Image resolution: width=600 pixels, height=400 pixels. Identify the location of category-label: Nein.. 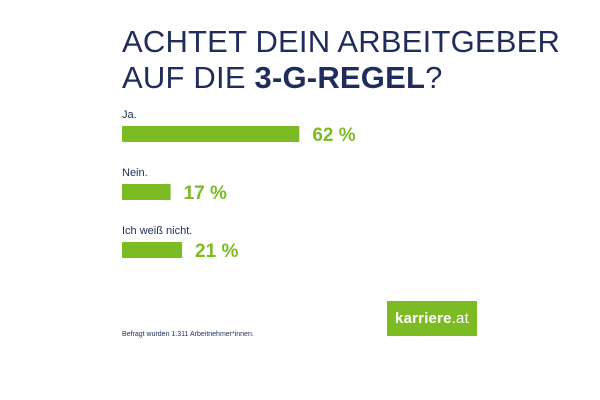
(135, 173).